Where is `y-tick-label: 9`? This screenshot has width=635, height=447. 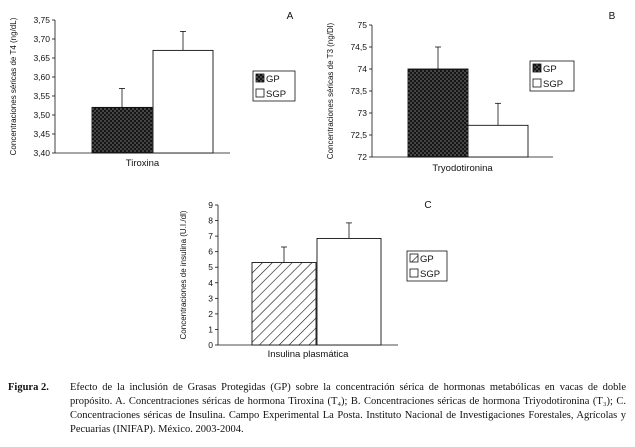
y-tick-label: 9 is located at coordinates (210, 205).